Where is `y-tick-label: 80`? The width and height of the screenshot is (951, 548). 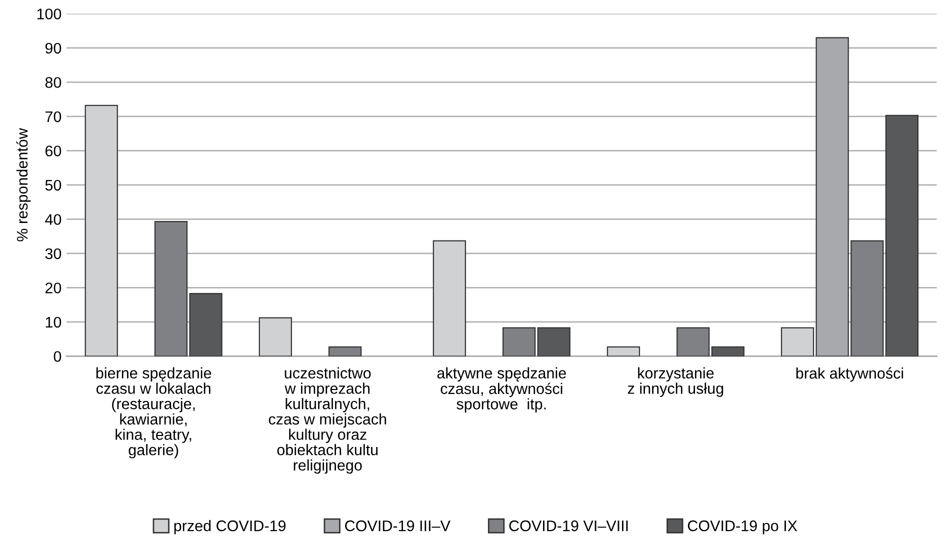
y-tick-label: 80 is located at coordinates (53, 82).